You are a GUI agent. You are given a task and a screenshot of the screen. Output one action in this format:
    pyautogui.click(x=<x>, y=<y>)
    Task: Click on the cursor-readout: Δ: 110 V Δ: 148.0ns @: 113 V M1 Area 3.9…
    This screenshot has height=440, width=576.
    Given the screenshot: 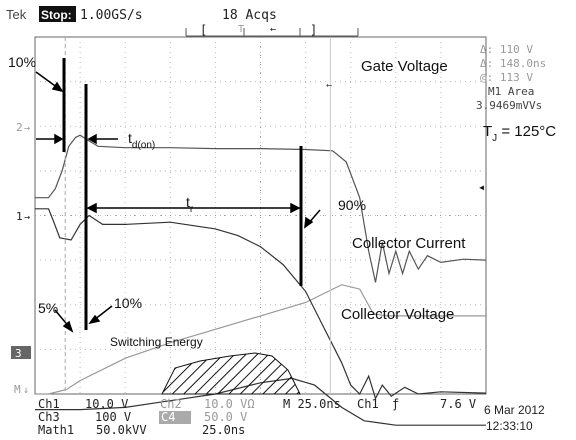 What is the action you would take?
    pyautogui.click(x=511, y=77)
    